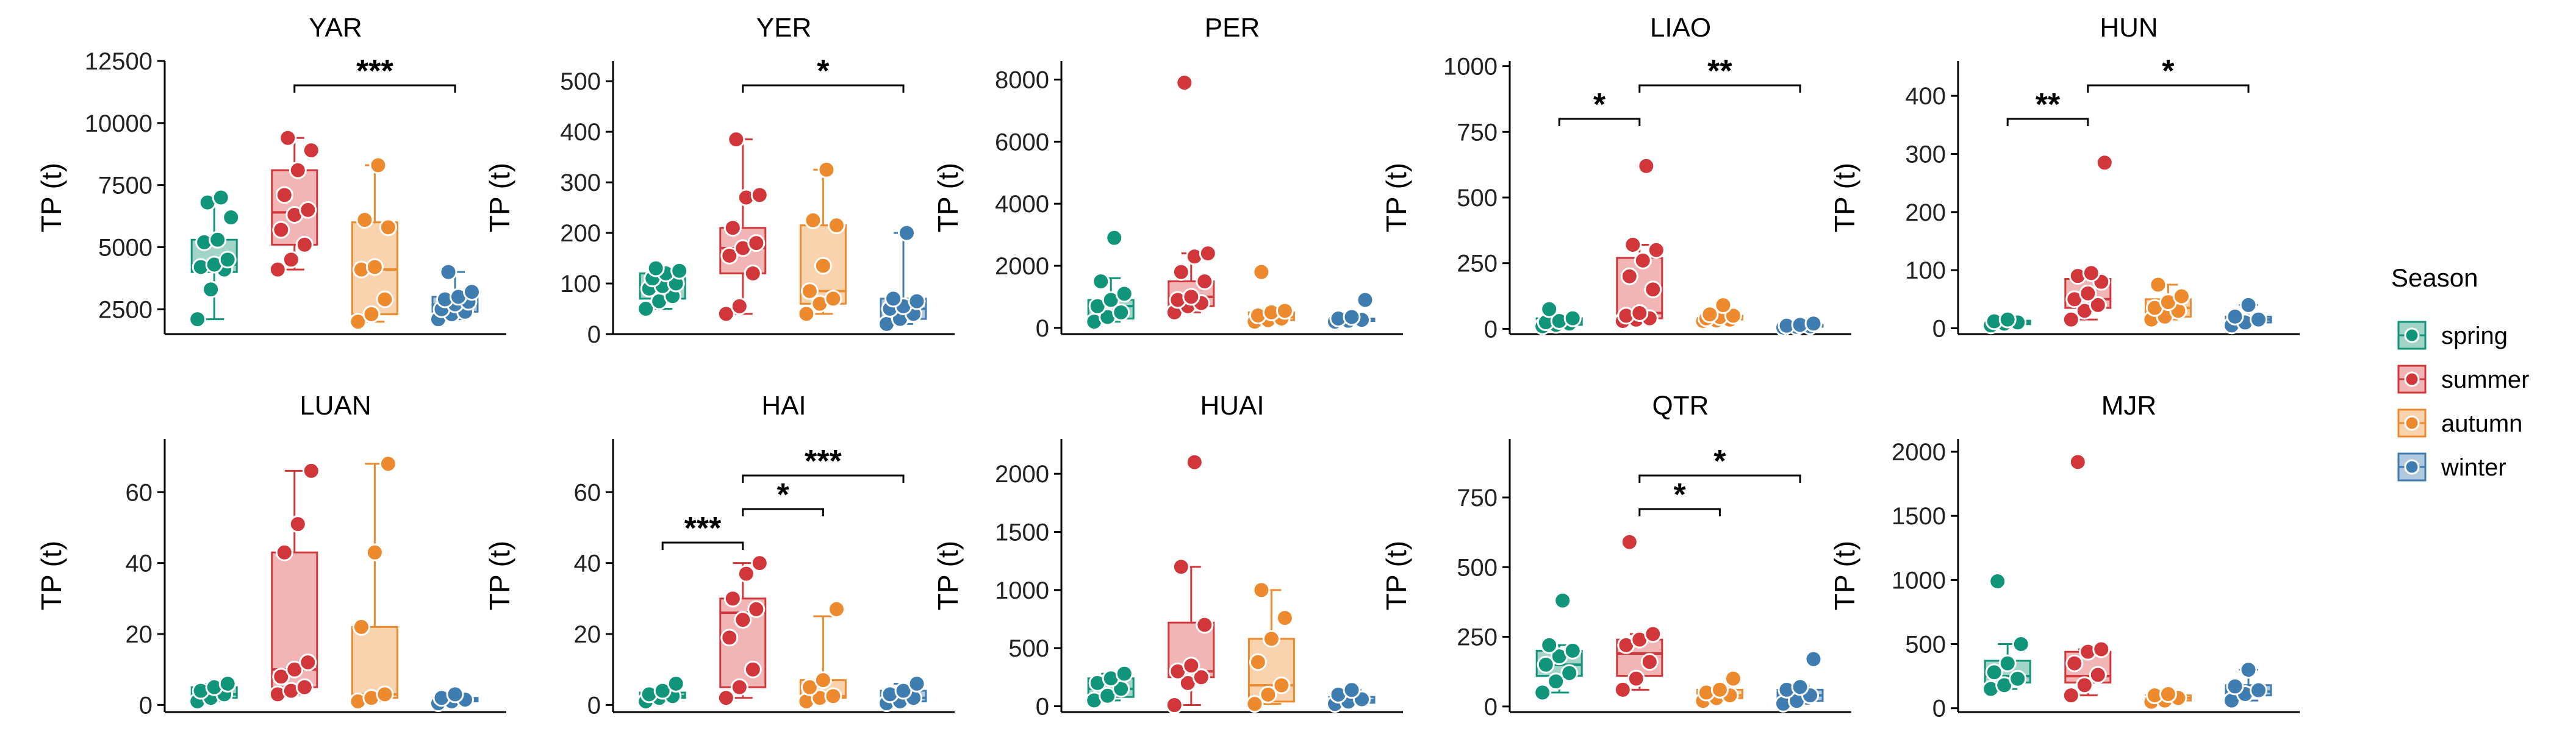  Describe the element at coordinates (2169, 72) in the screenshot. I see `significance-label: *` at that location.